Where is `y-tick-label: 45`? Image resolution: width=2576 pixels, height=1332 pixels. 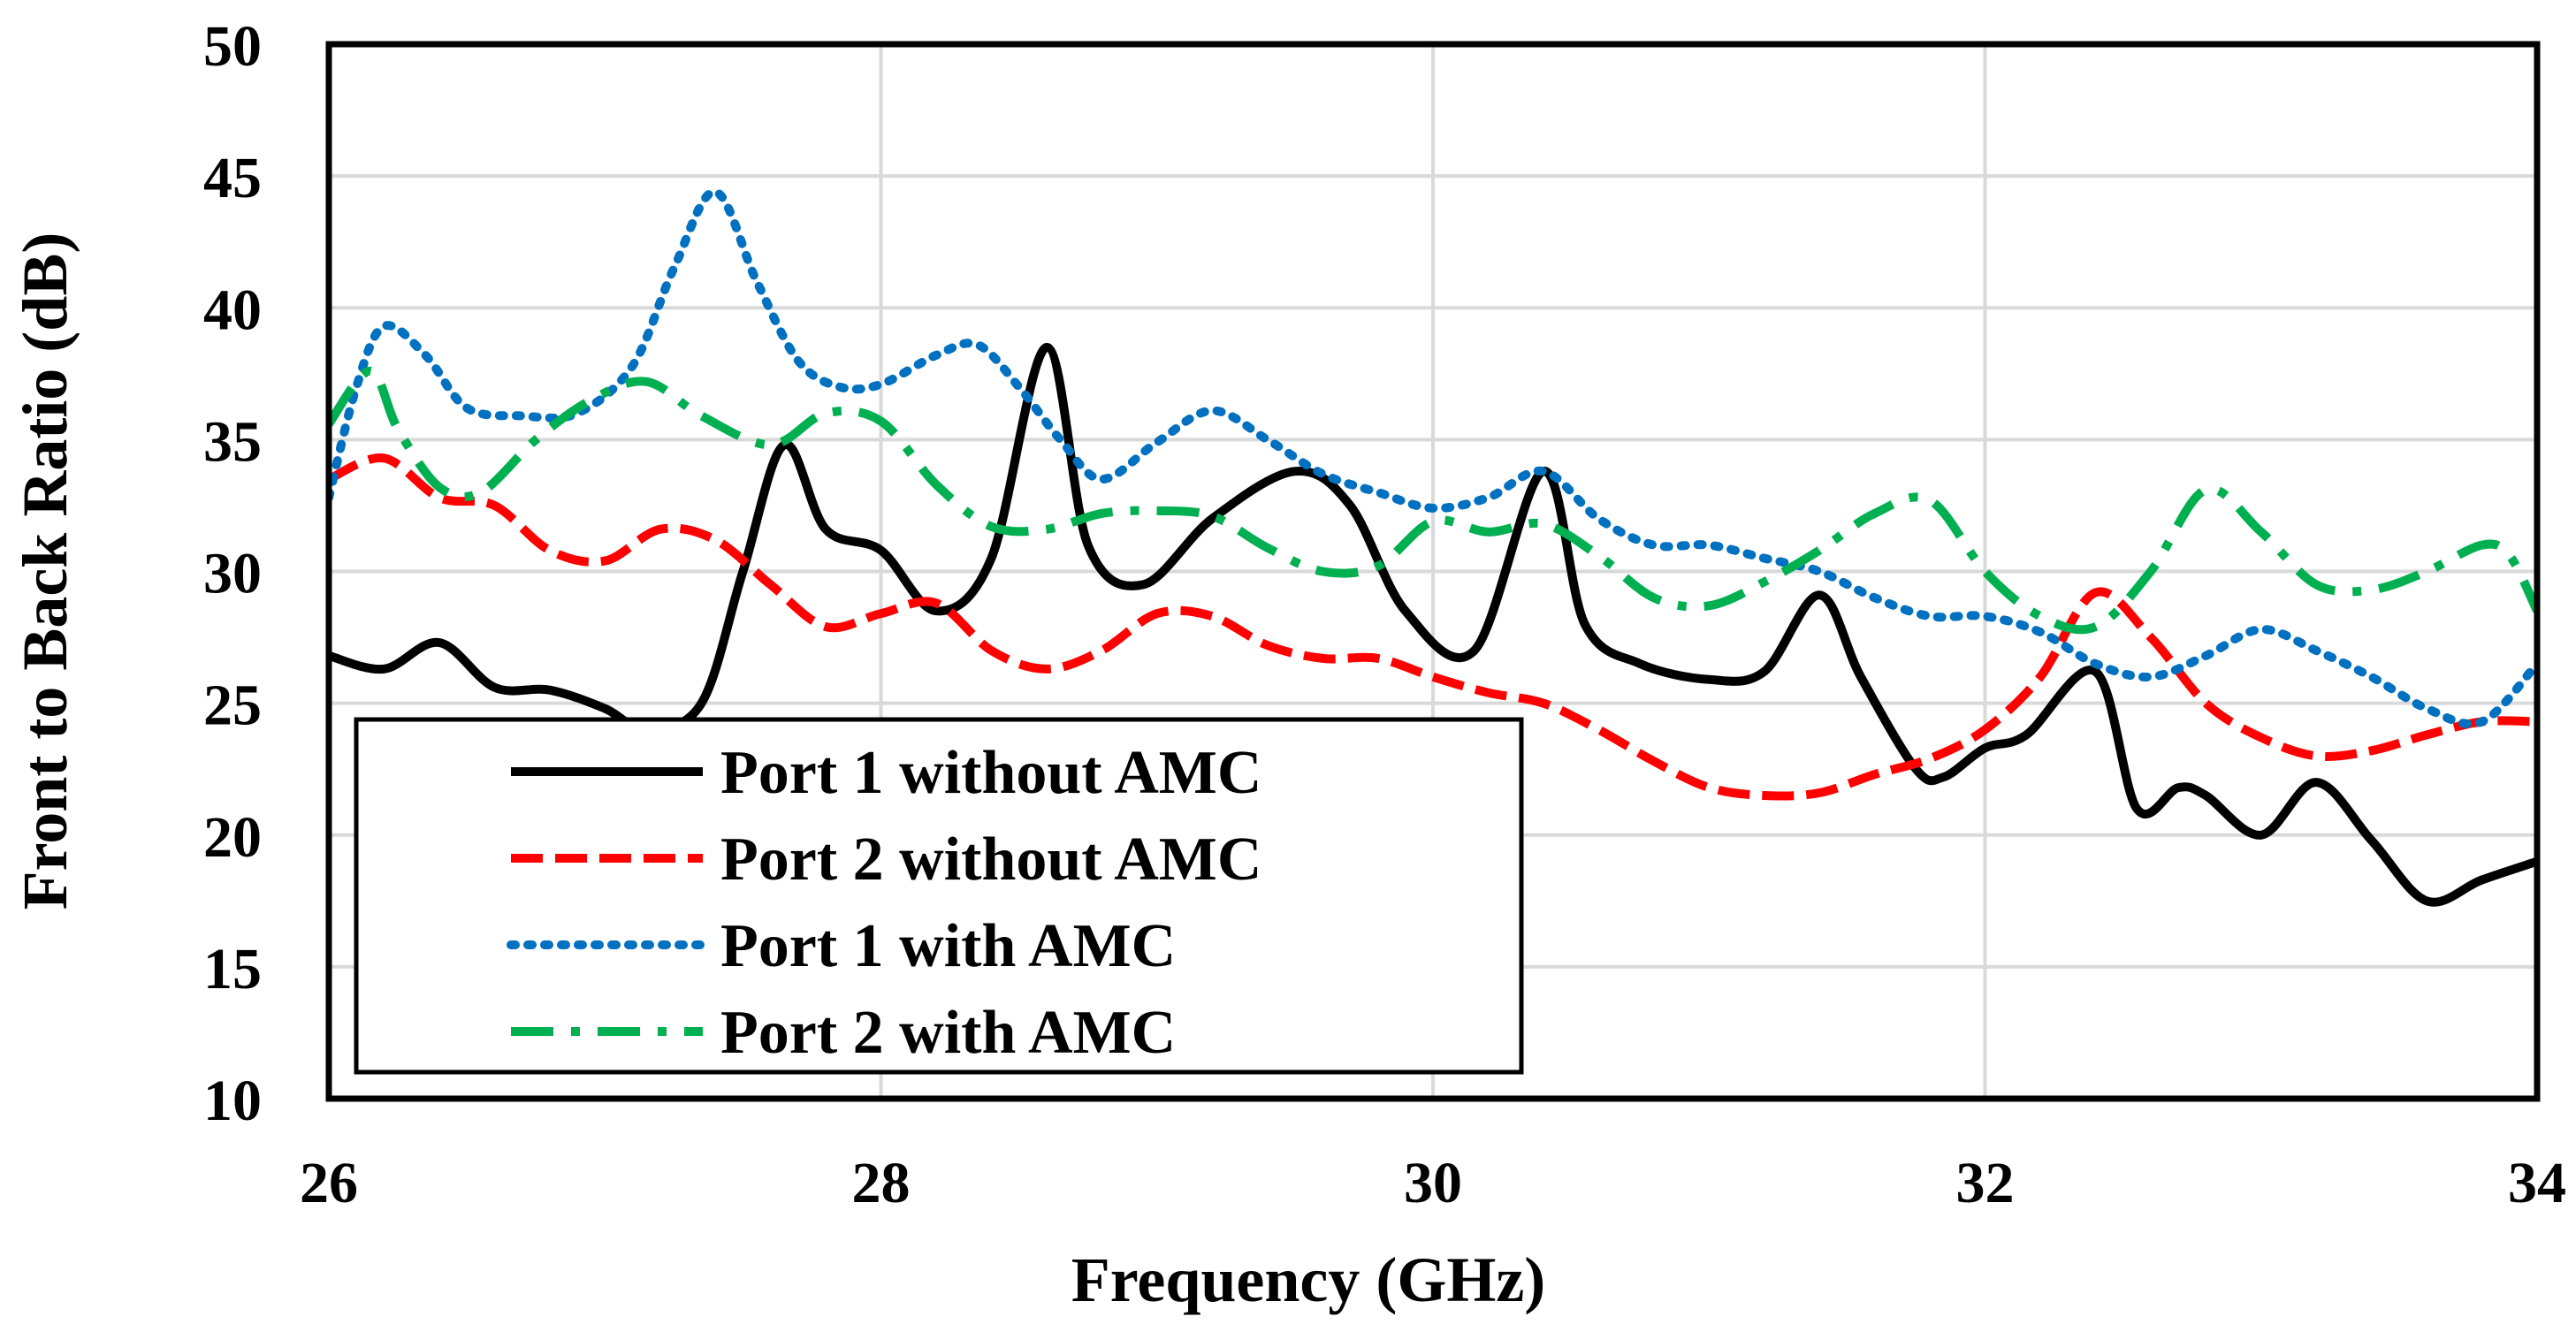
y-tick-label: 45 is located at coordinates (232, 178).